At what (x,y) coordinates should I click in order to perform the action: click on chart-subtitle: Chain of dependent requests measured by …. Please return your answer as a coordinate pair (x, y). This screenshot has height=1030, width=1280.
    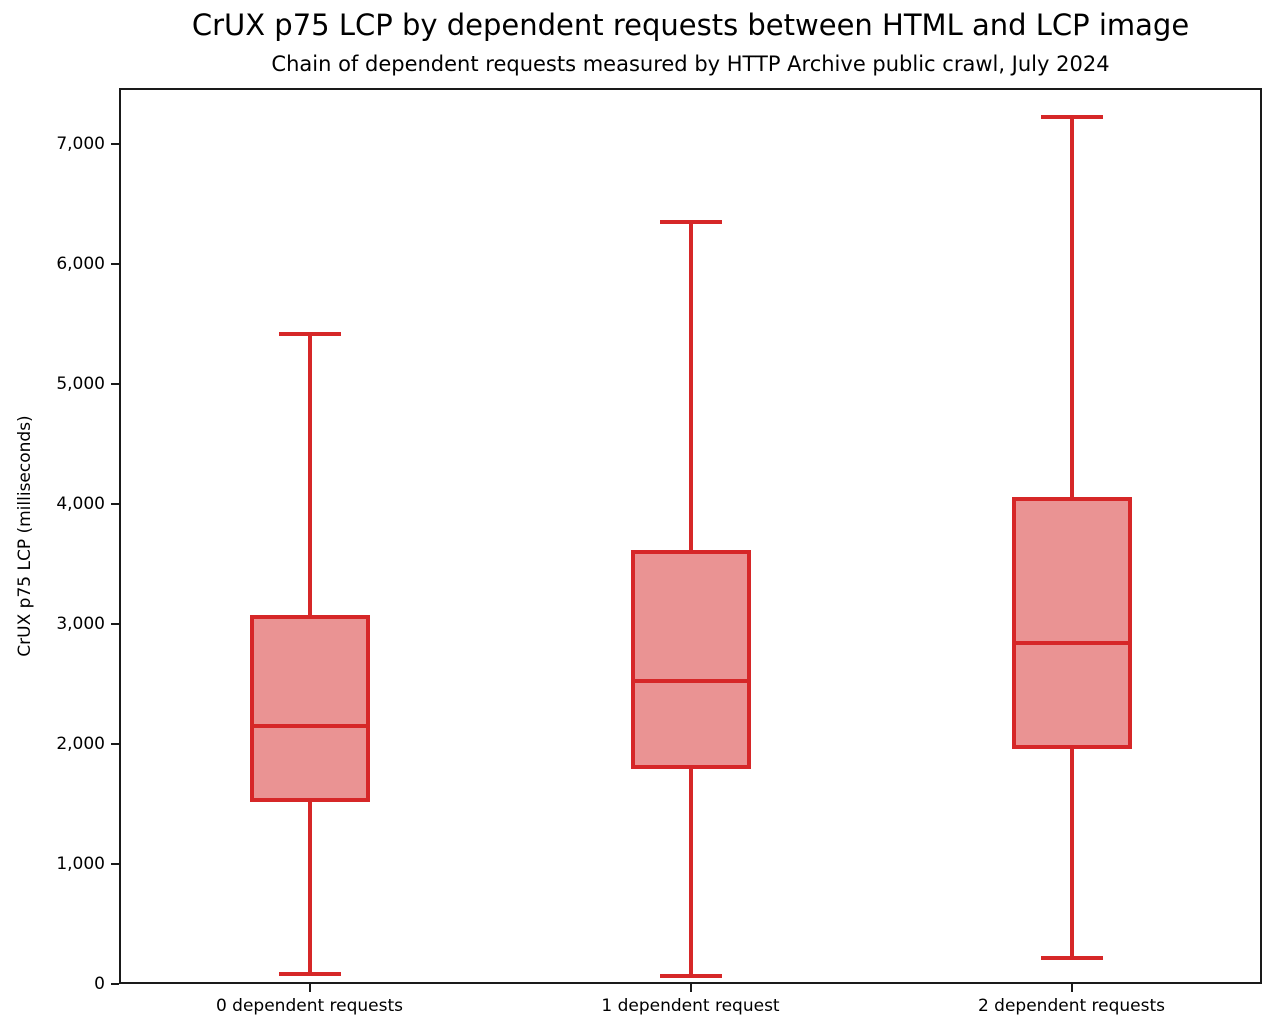
    Looking at the image, I should click on (690, 64).